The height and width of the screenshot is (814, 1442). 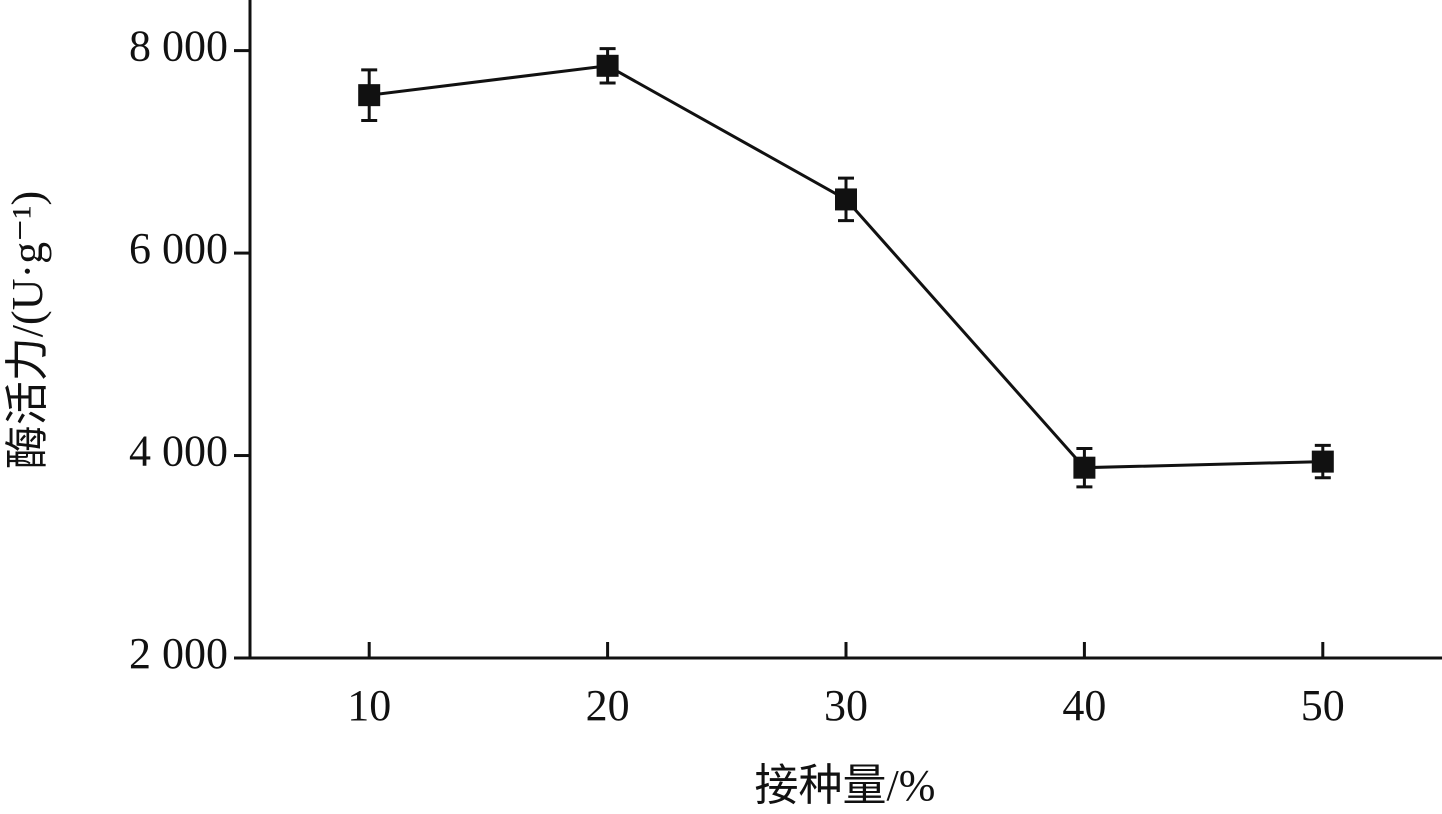 What do you see at coordinates (845, 785) in the screenshot?
I see `x-axis-label: 接种量/%` at bounding box center [845, 785].